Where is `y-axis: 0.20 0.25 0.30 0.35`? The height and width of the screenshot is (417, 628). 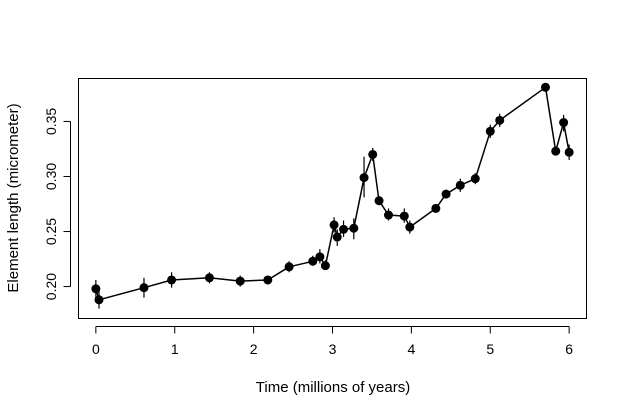 y-axis: 0.20 0.25 0.30 0.35 is located at coordinates (57, 204).